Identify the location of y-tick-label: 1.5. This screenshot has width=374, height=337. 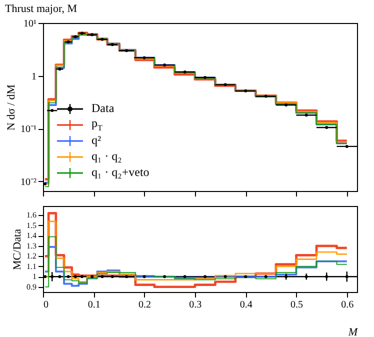
(31, 225).